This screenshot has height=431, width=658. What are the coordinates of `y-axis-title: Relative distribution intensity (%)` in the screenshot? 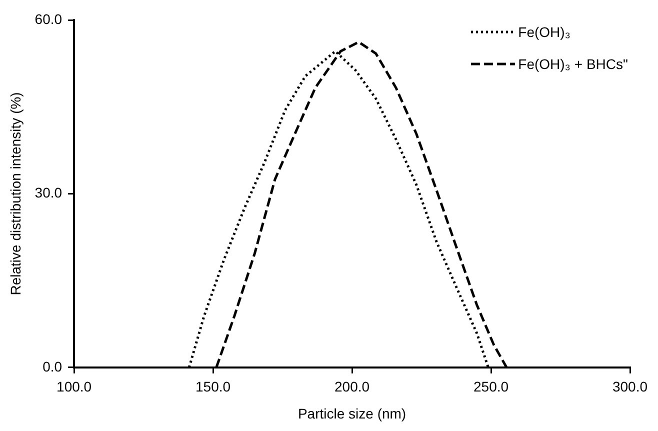 It's located at (15, 194).